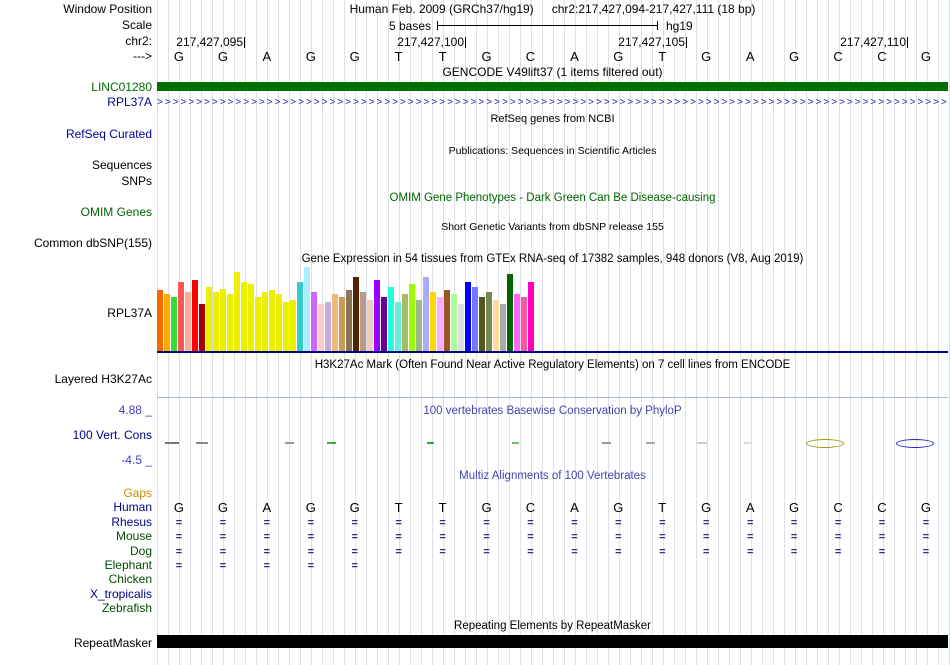 The width and height of the screenshot is (950, 665). I want to click on track-label-omim-genes: OMIM Genes, so click(116, 212).